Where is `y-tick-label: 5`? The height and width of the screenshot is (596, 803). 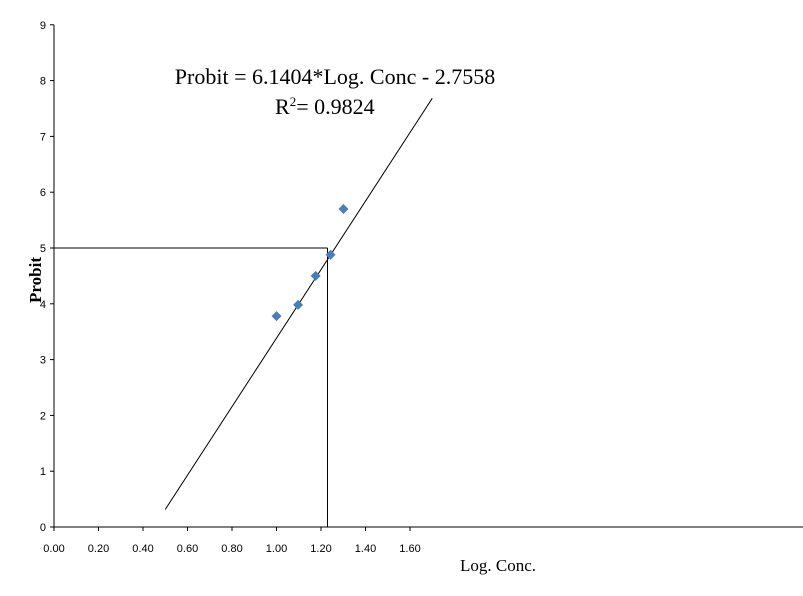
y-tick-label: 5 is located at coordinates (43, 249).